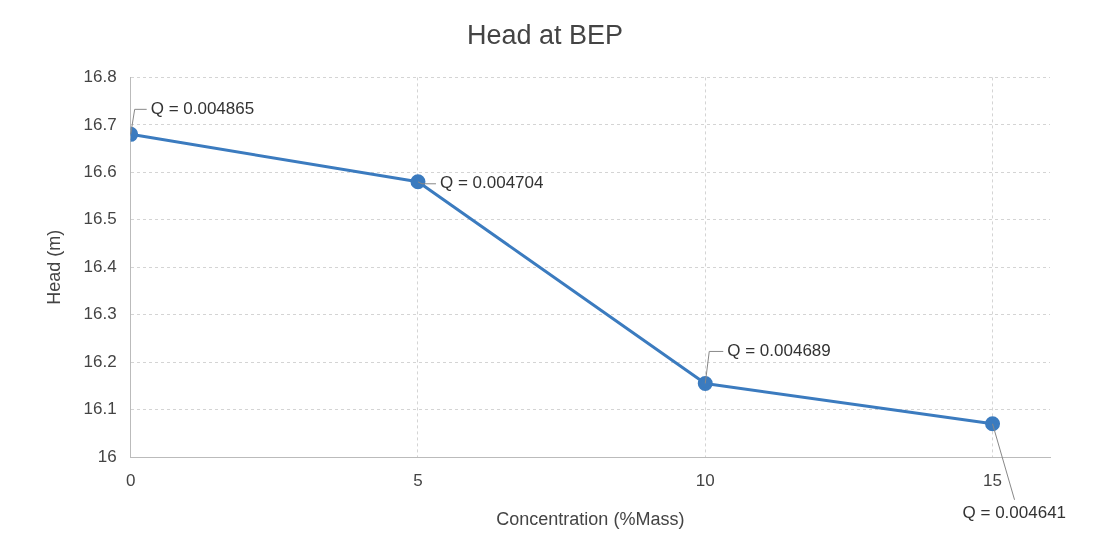  I want to click on y-tick-label: 16.2, so click(100, 361).